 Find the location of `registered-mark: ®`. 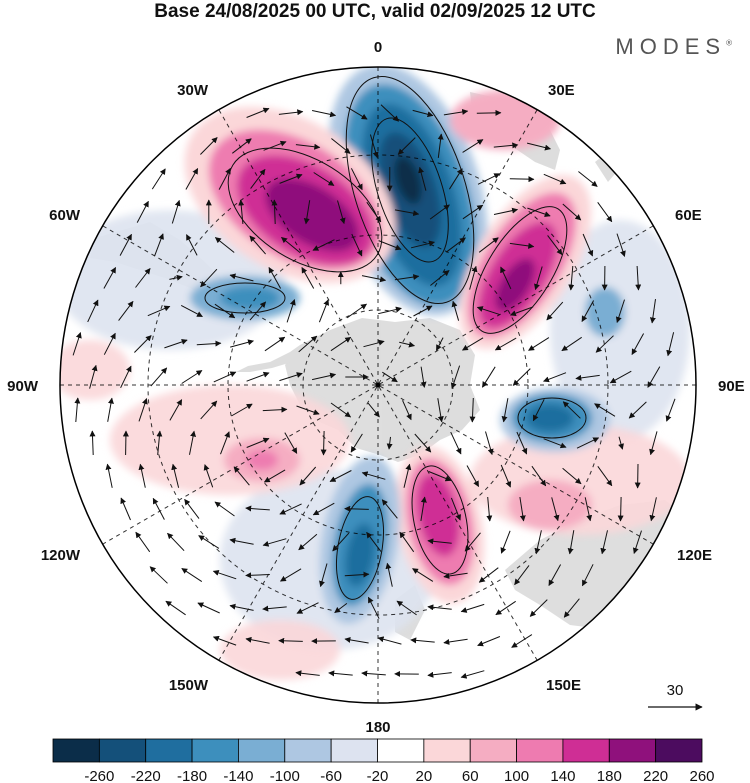

registered-mark: ® is located at coordinates (729, 43).